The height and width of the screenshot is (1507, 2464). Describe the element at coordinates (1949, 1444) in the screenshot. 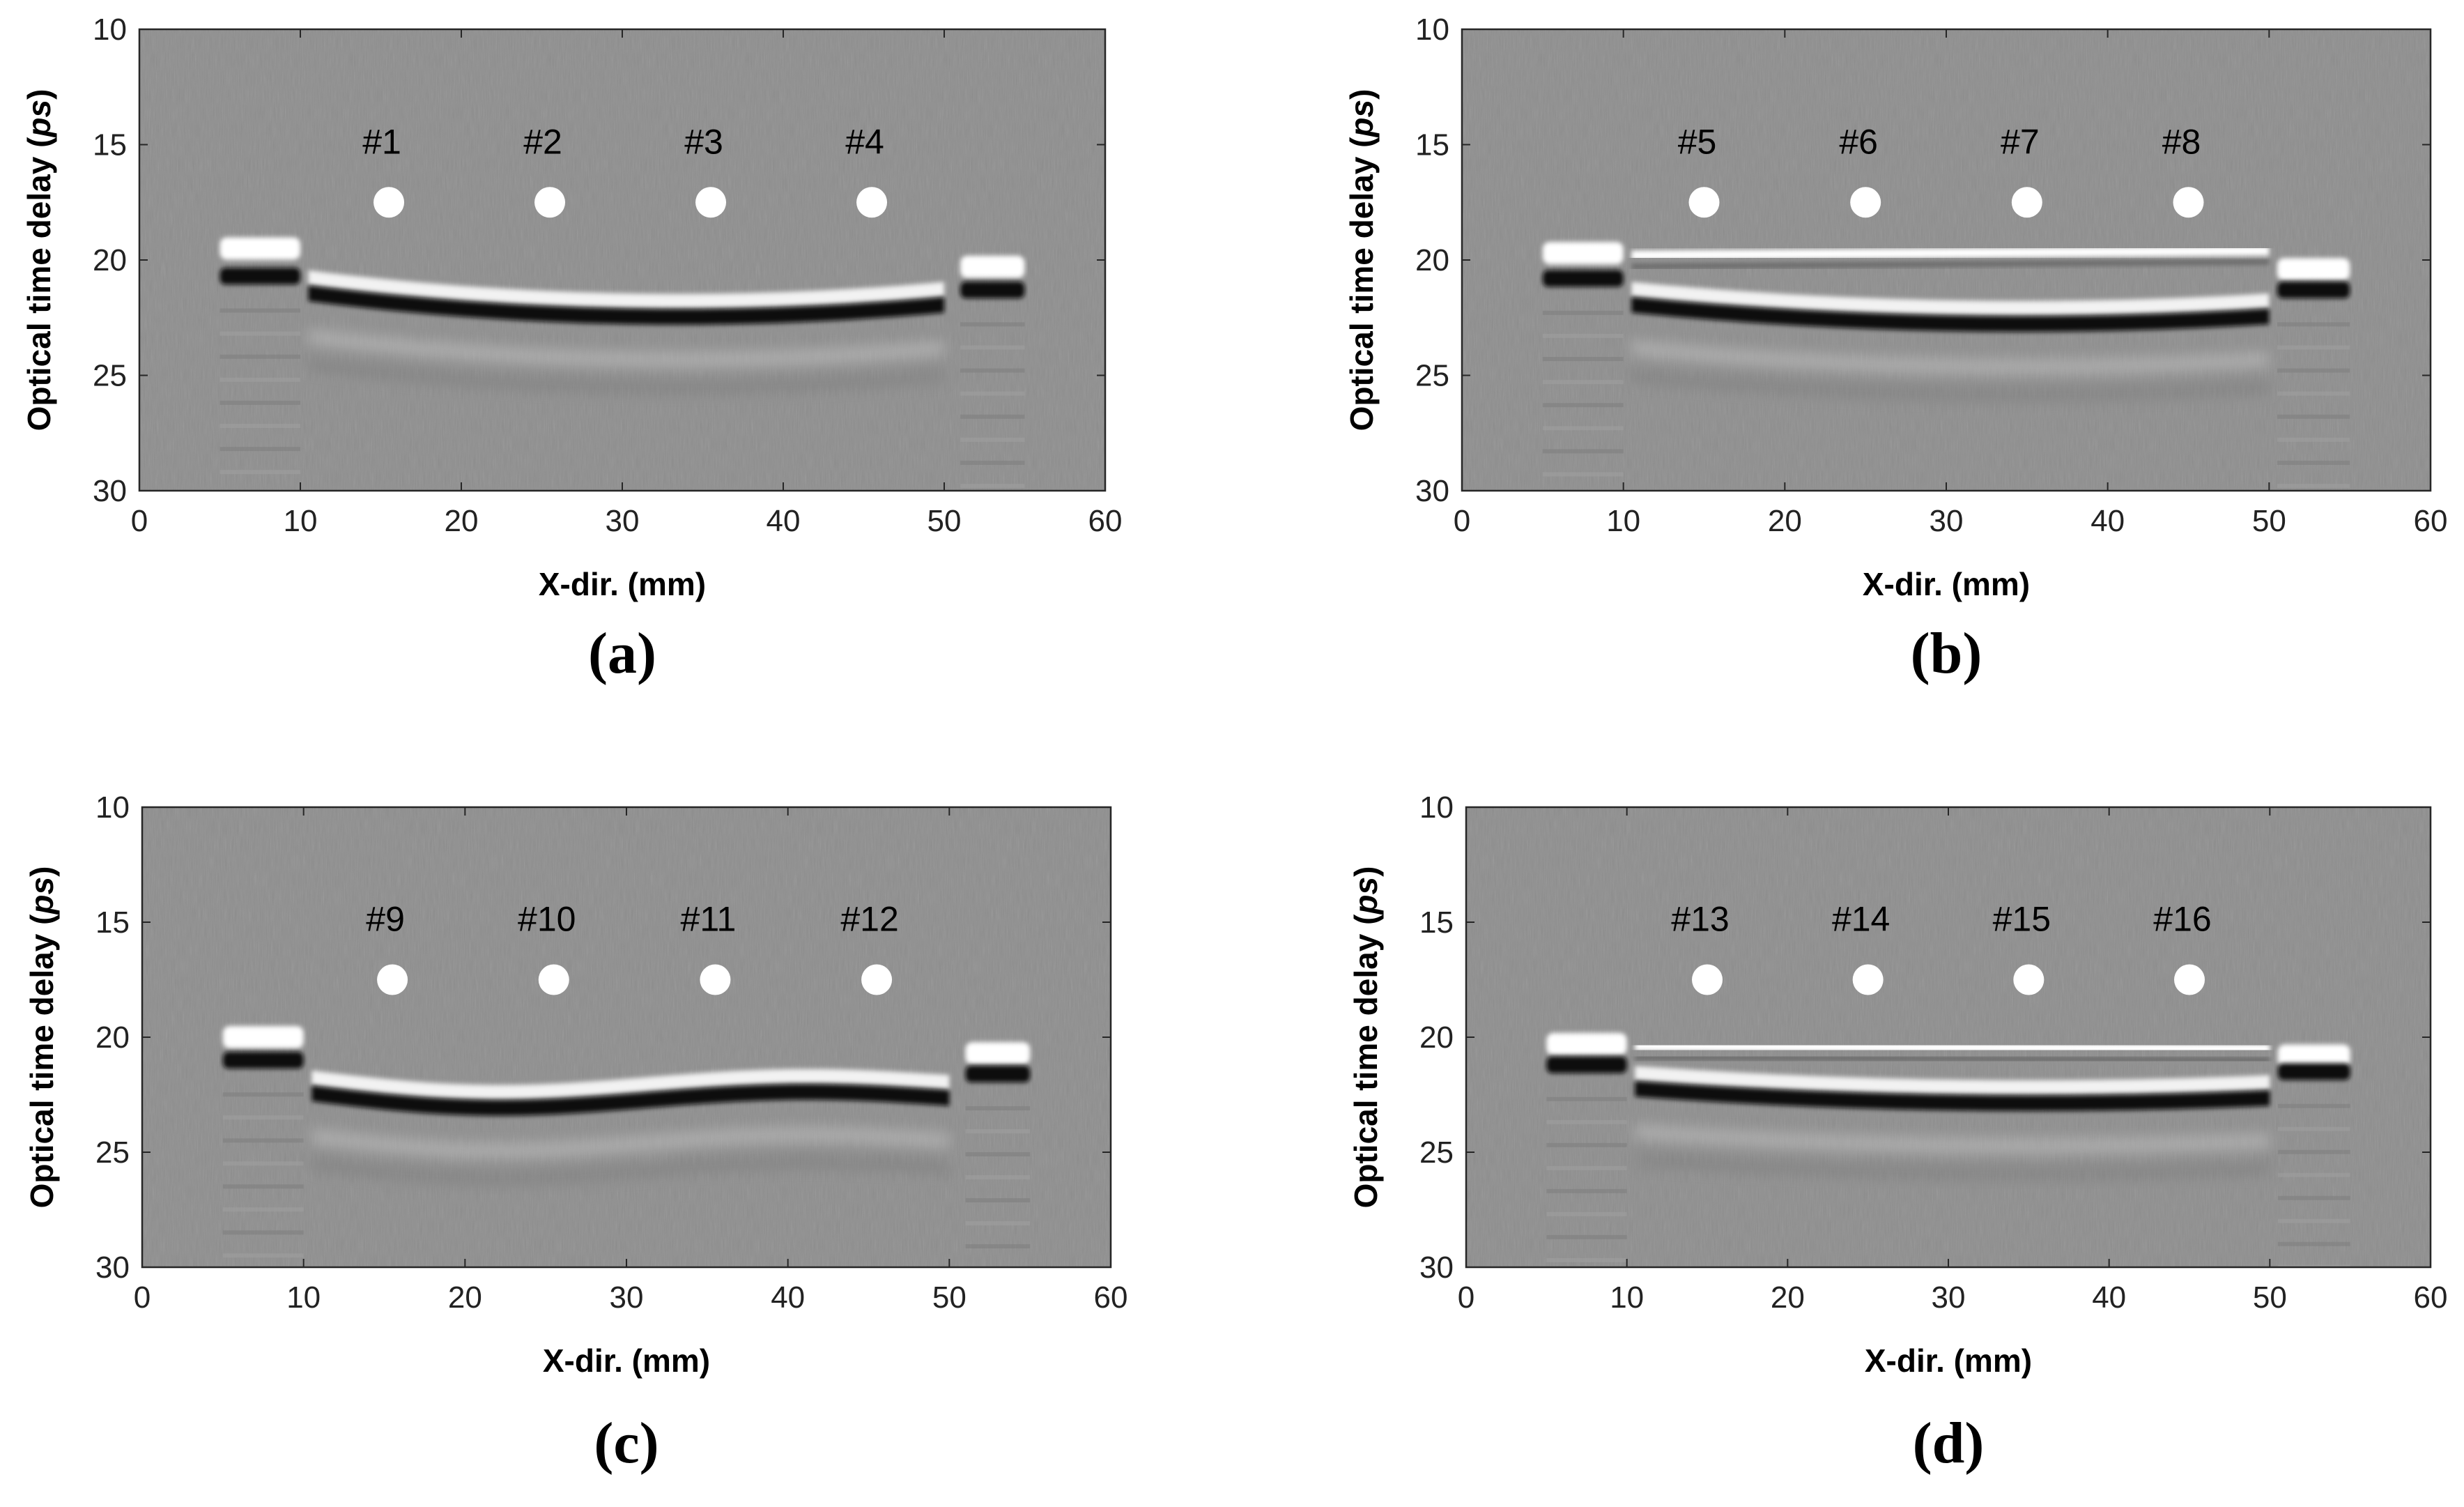

I see `panel-caption: (d)` at that location.